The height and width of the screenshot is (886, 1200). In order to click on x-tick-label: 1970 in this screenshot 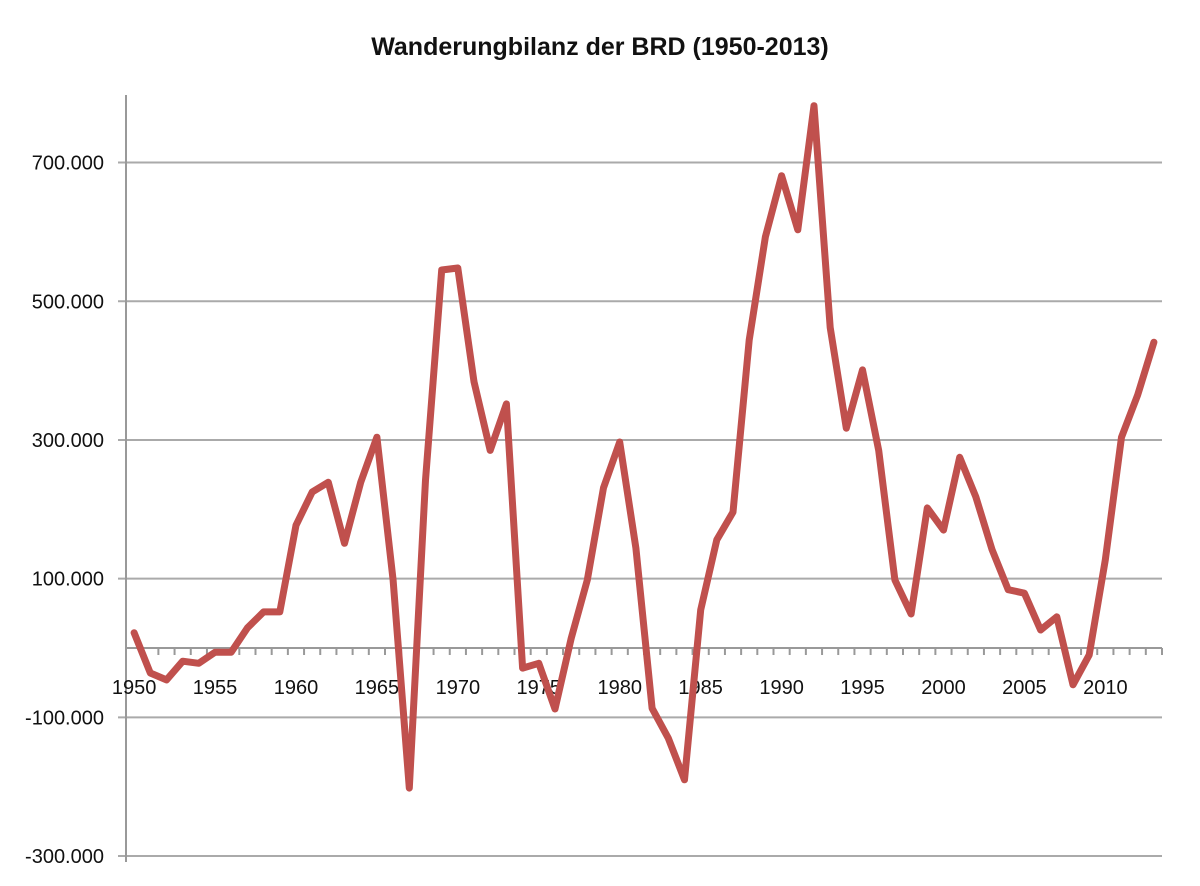, I will do `click(458, 688)`.